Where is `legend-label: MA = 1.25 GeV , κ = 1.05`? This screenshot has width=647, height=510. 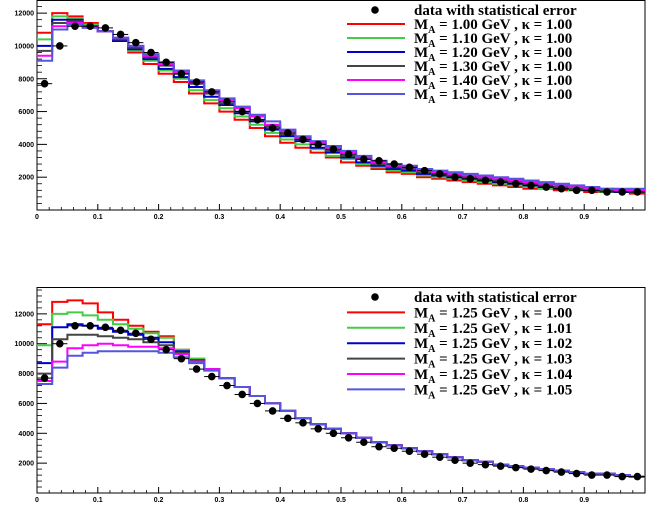 legend-label: MA = 1.25 GeV , κ = 1.05 is located at coordinates (493, 391).